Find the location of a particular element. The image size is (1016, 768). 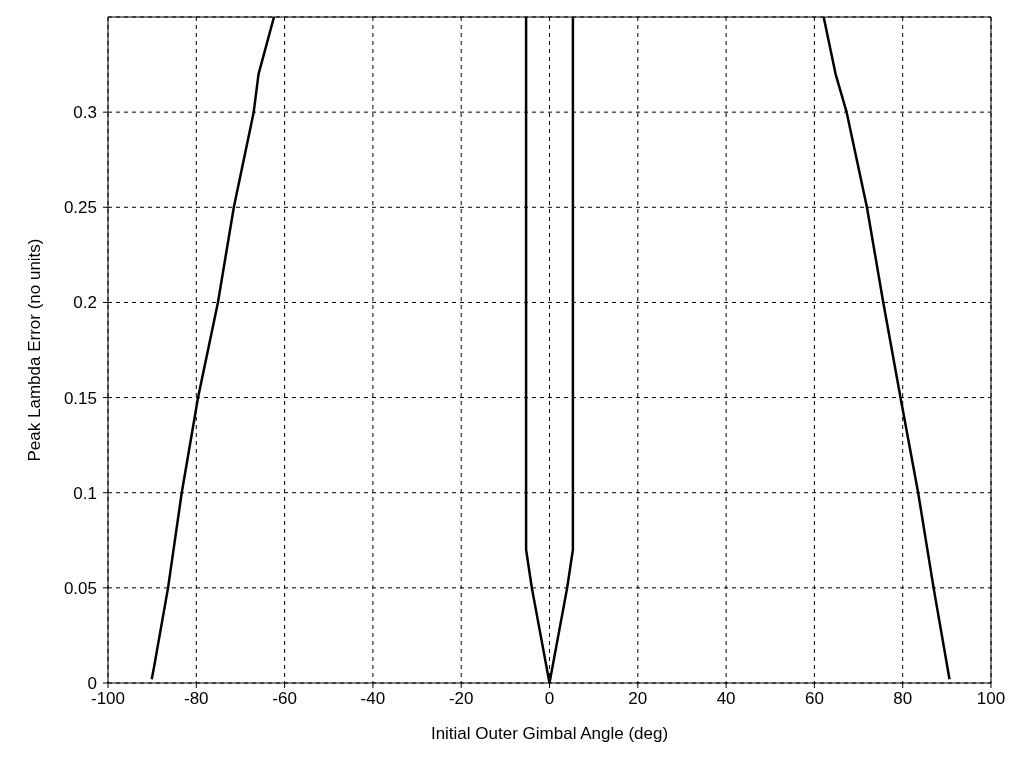

x-axis-title: Initial Outer Gimbal Angle (deg) is located at coordinates (549, 733).